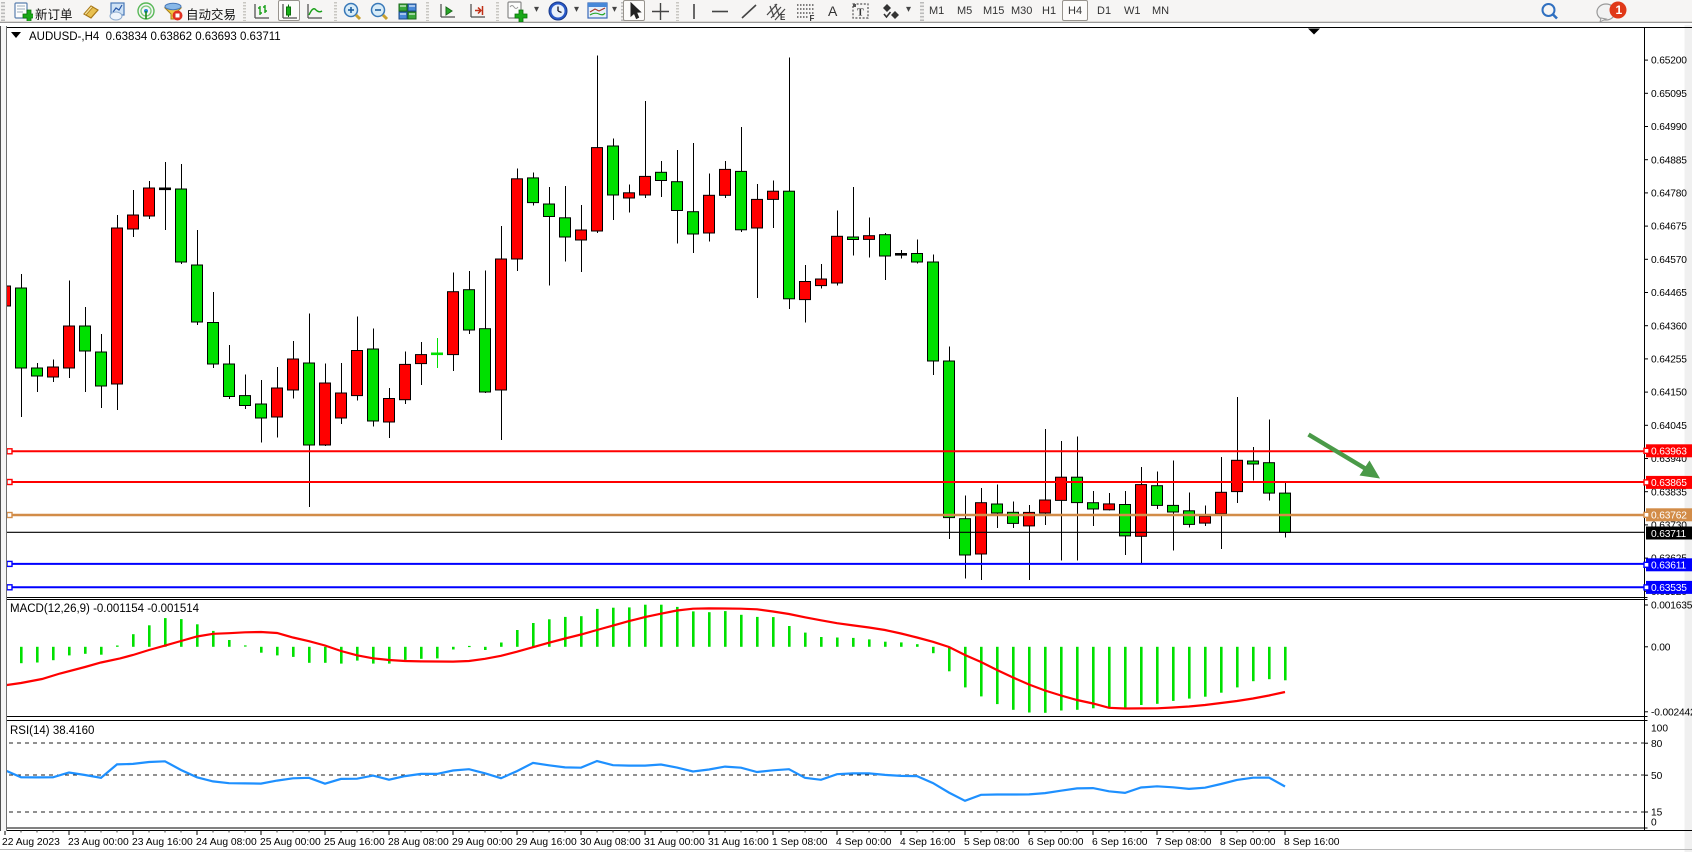  What do you see at coordinates (1248, 842) in the screenshot?
I see `svg-text: 8 Sep 00:00` at bounding box center [1248, 842].